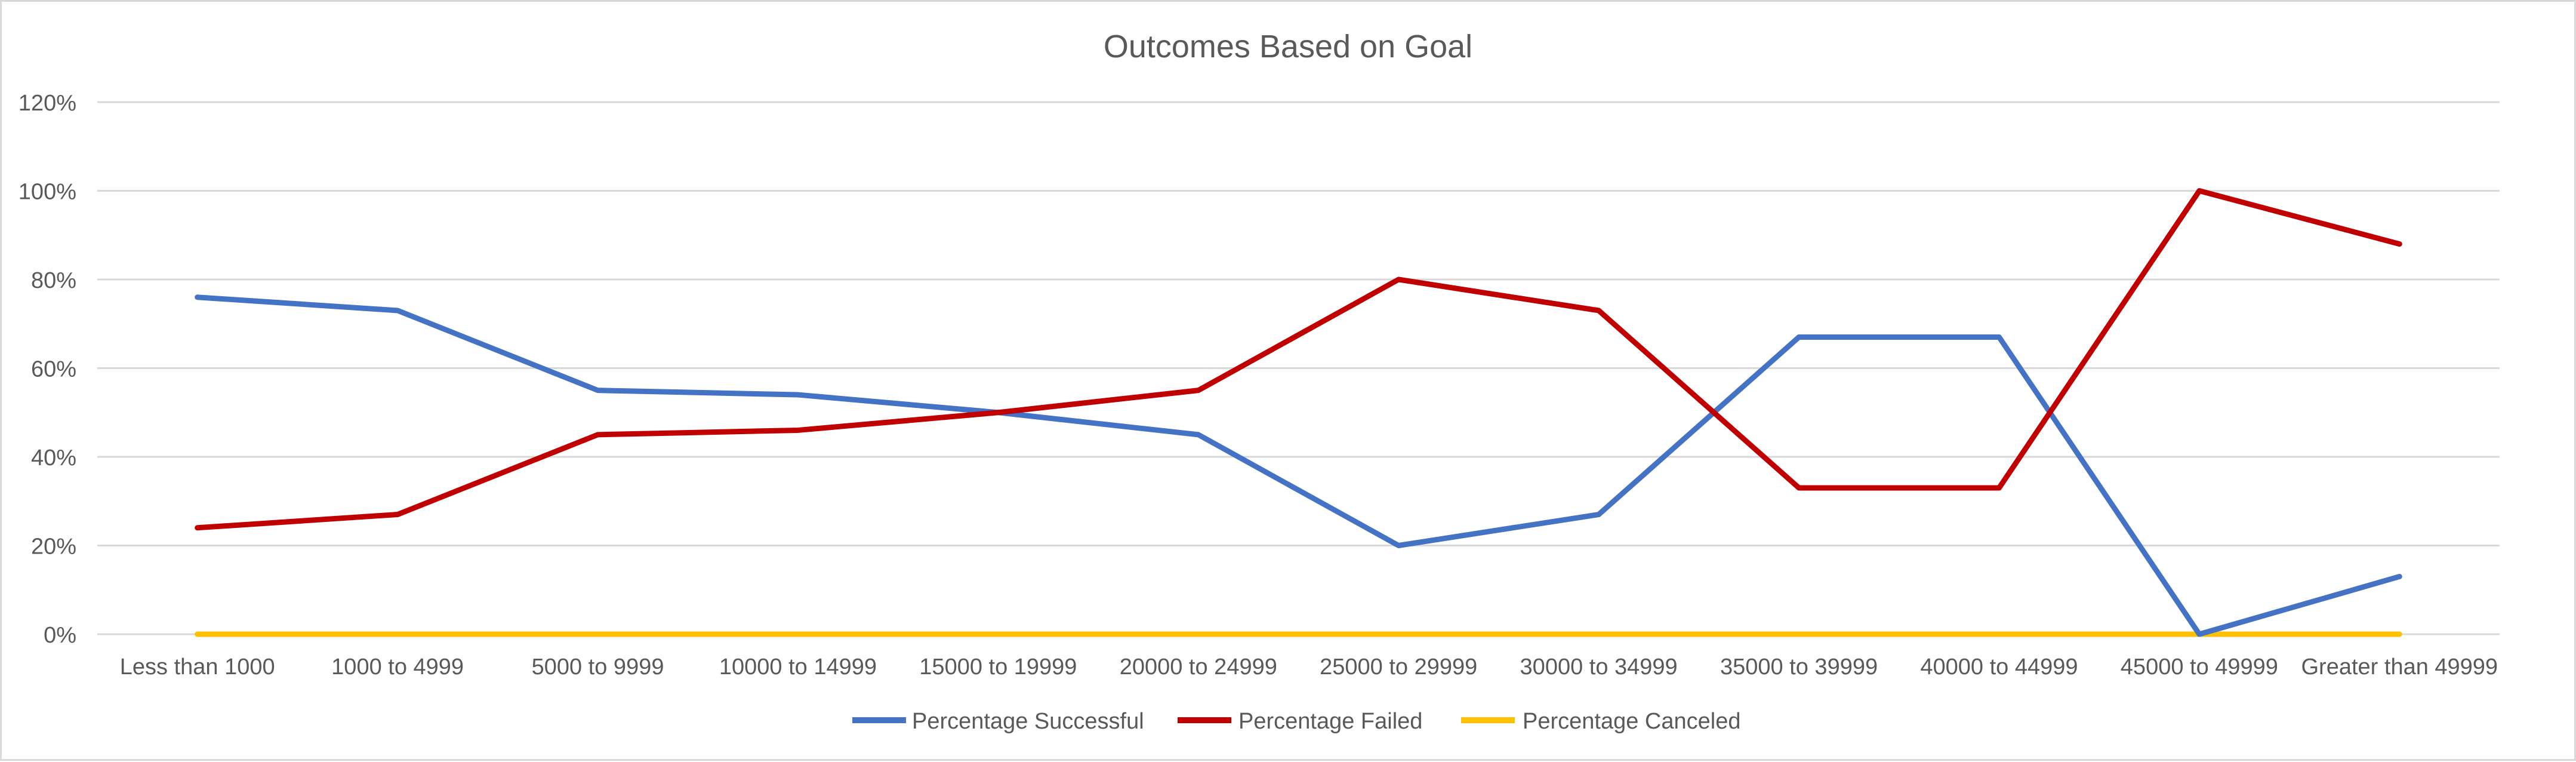 This screenshot has width=2576, height=762. Describe the element at coordinates (1198, 667) in the screenshot. I see `x-tick-label: 20000 to 24999` at that location.